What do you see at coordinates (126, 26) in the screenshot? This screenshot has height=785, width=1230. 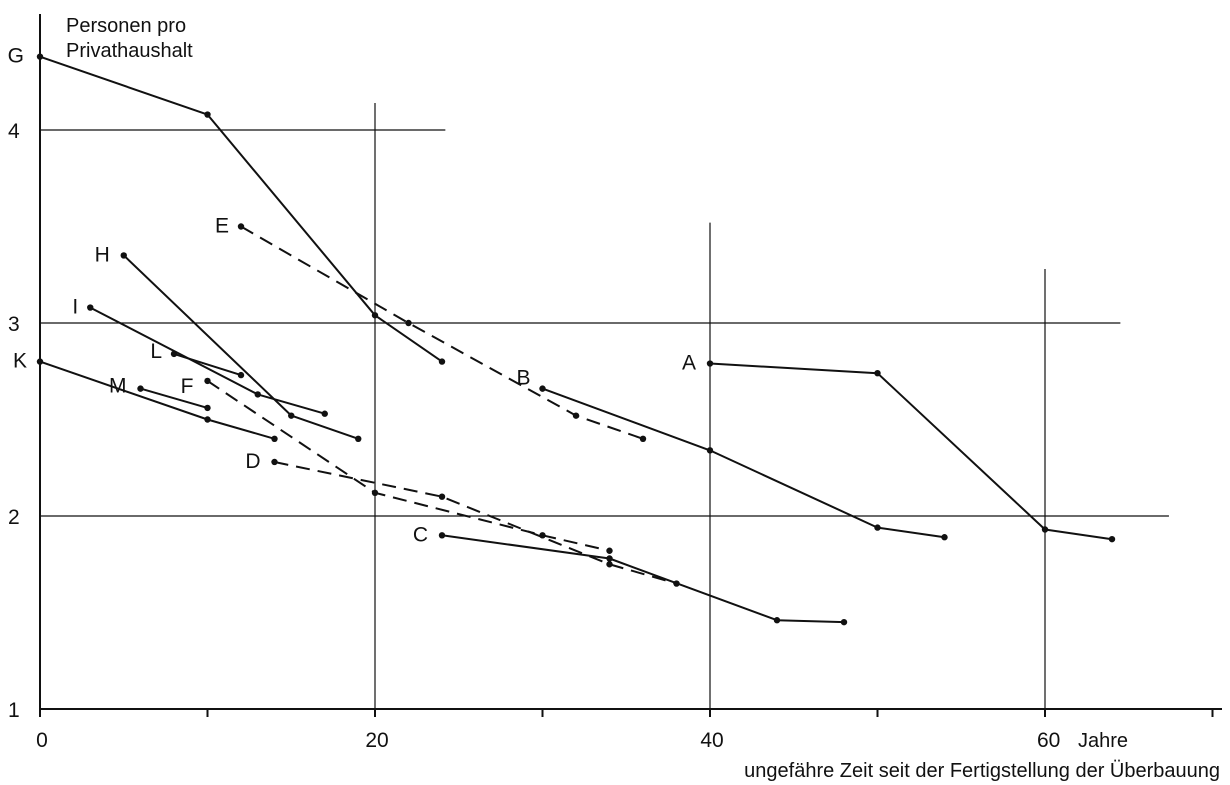 I see `y-axis-title-line-1: Personen pro` at bounding box center [126, 26].